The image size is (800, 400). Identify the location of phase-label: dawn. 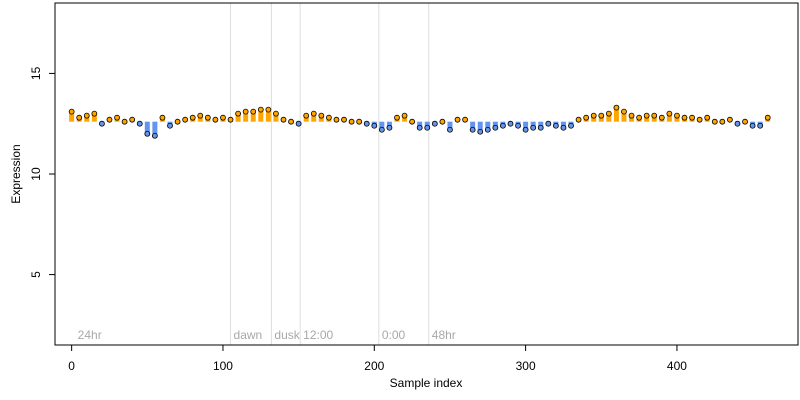
(248, 335).